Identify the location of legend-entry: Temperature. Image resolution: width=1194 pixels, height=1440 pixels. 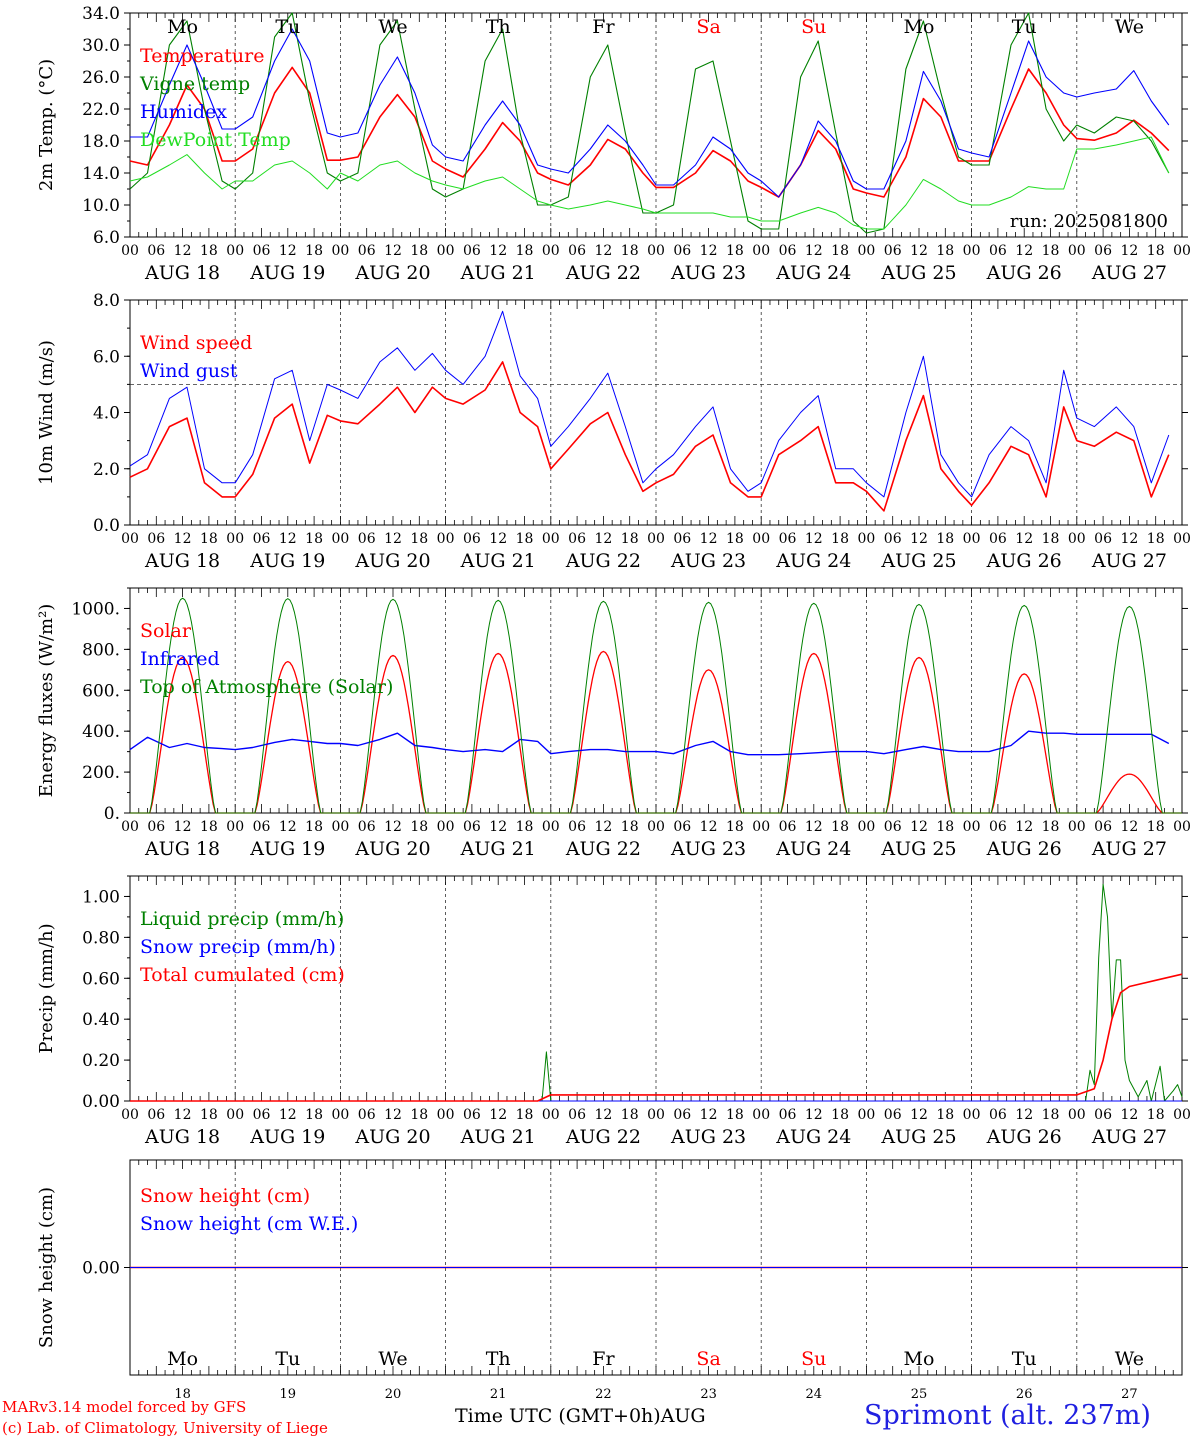
(202, 56).